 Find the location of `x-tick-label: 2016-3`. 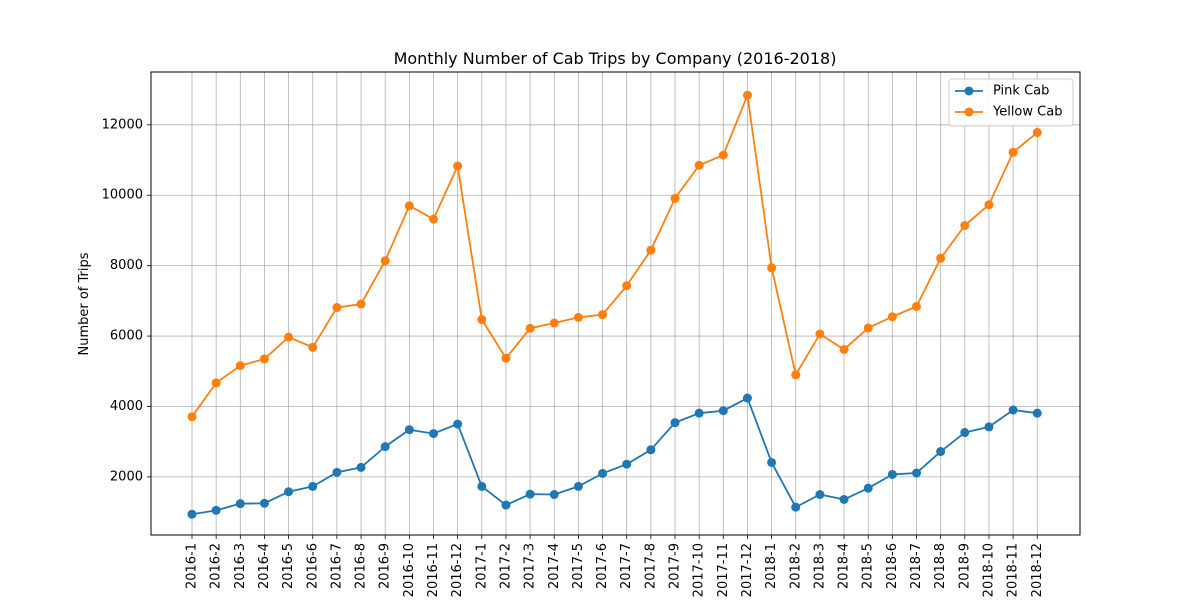

x-tick-label: 2016-3 is located at coordinates (240, 566).